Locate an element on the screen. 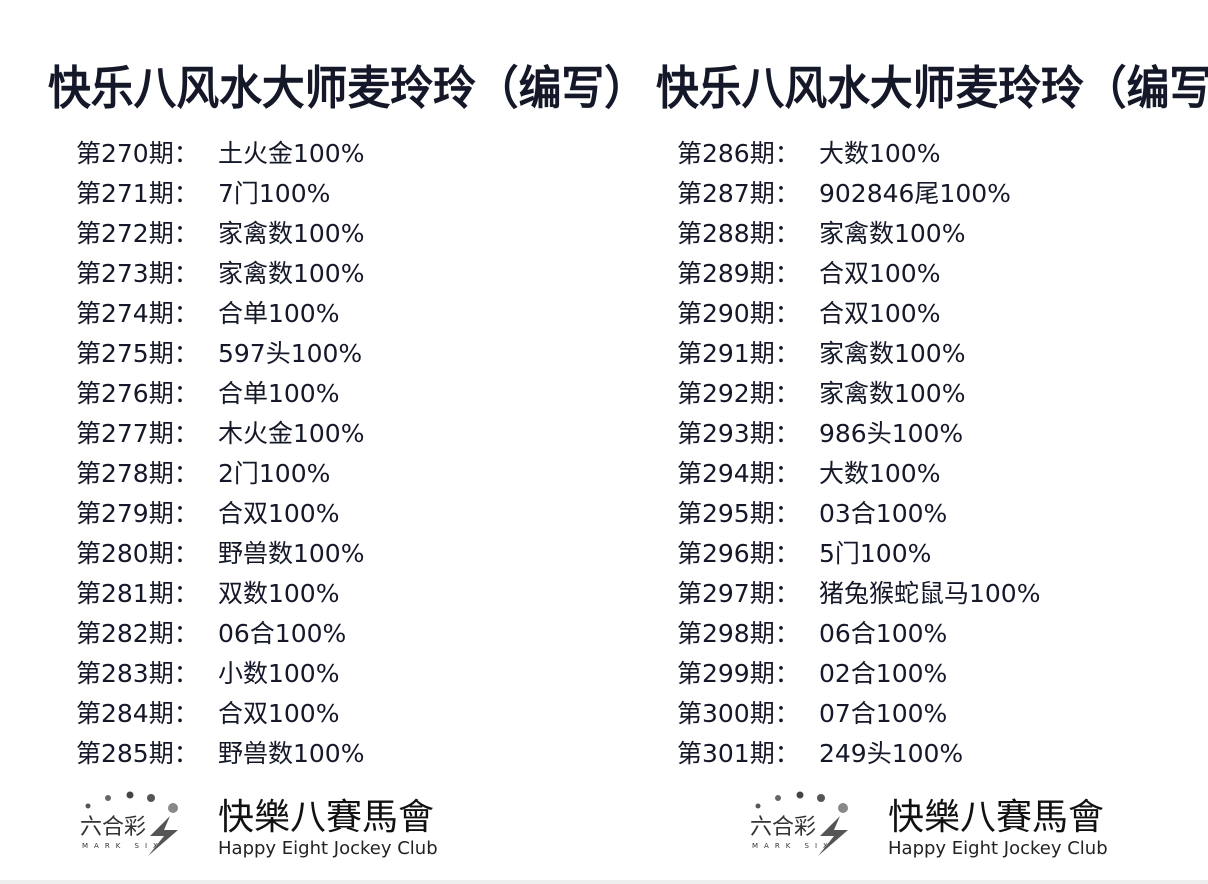  period-row: 第296期： 5门100% is located at coordinates (858, 554).